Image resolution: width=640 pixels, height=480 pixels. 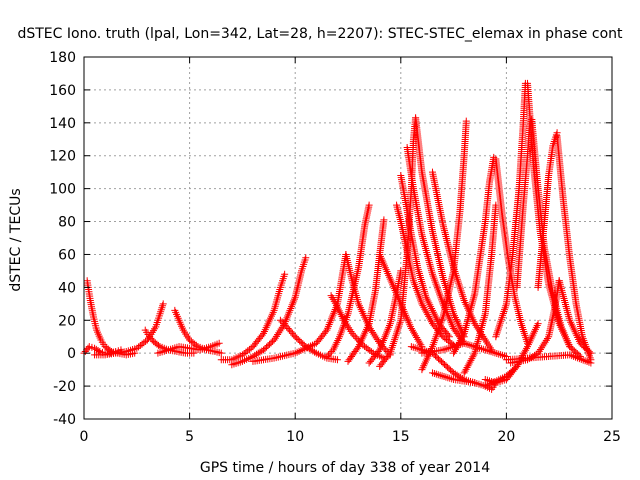 I want to click on y-tick-label: 180, so click(x=62, y=58).